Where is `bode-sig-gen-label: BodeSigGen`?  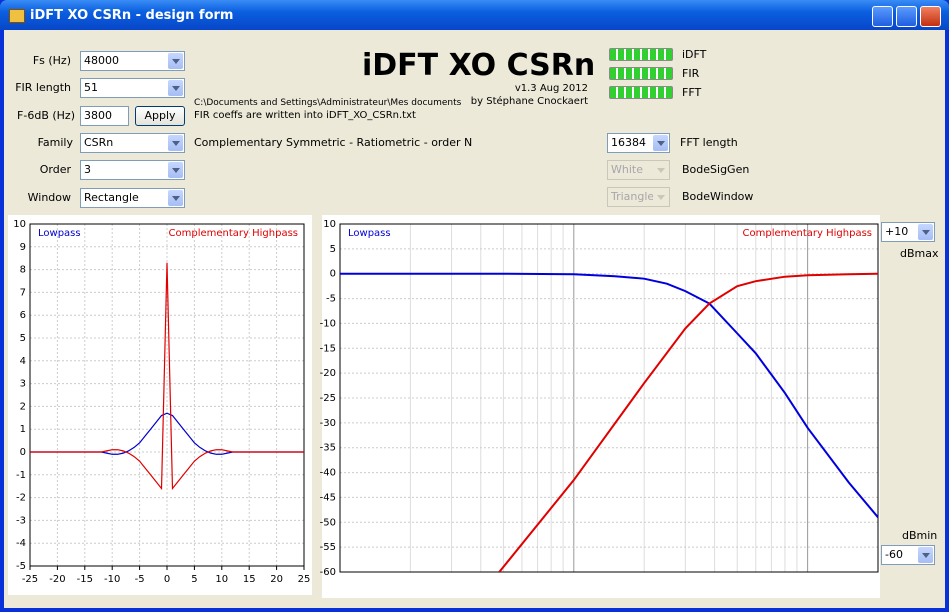 bode-sig-gen-label: BodeSigGen is located at coordinates (716, 169).